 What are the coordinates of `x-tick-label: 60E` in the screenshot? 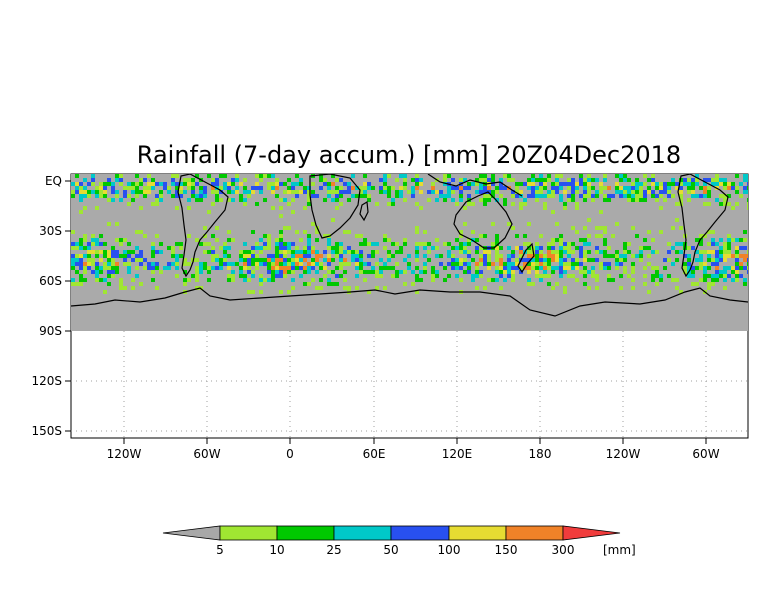 It's located at (374, 454).